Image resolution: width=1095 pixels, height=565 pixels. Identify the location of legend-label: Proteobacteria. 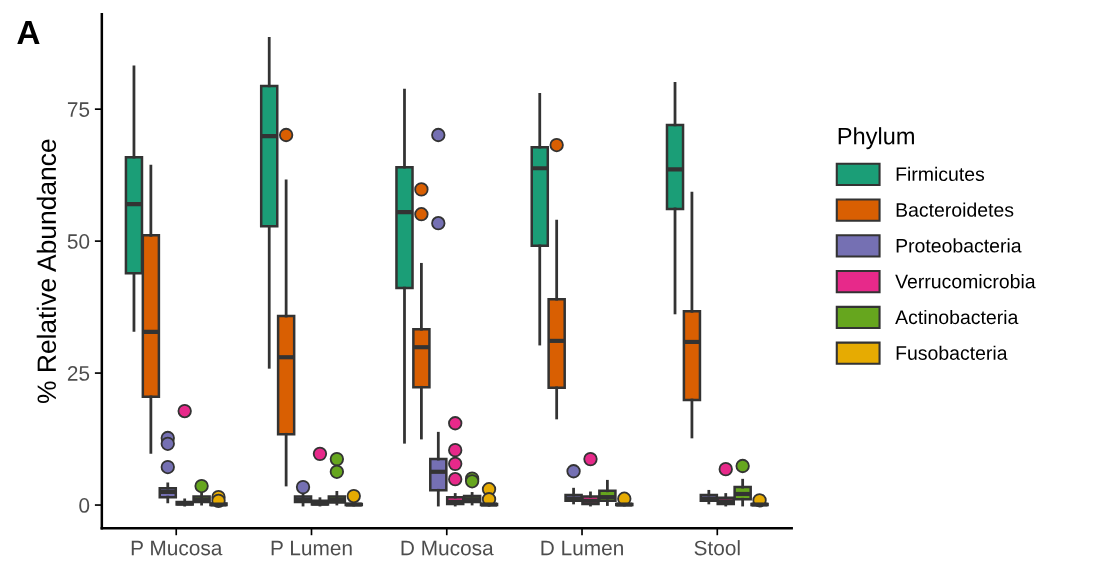
(959, 245).